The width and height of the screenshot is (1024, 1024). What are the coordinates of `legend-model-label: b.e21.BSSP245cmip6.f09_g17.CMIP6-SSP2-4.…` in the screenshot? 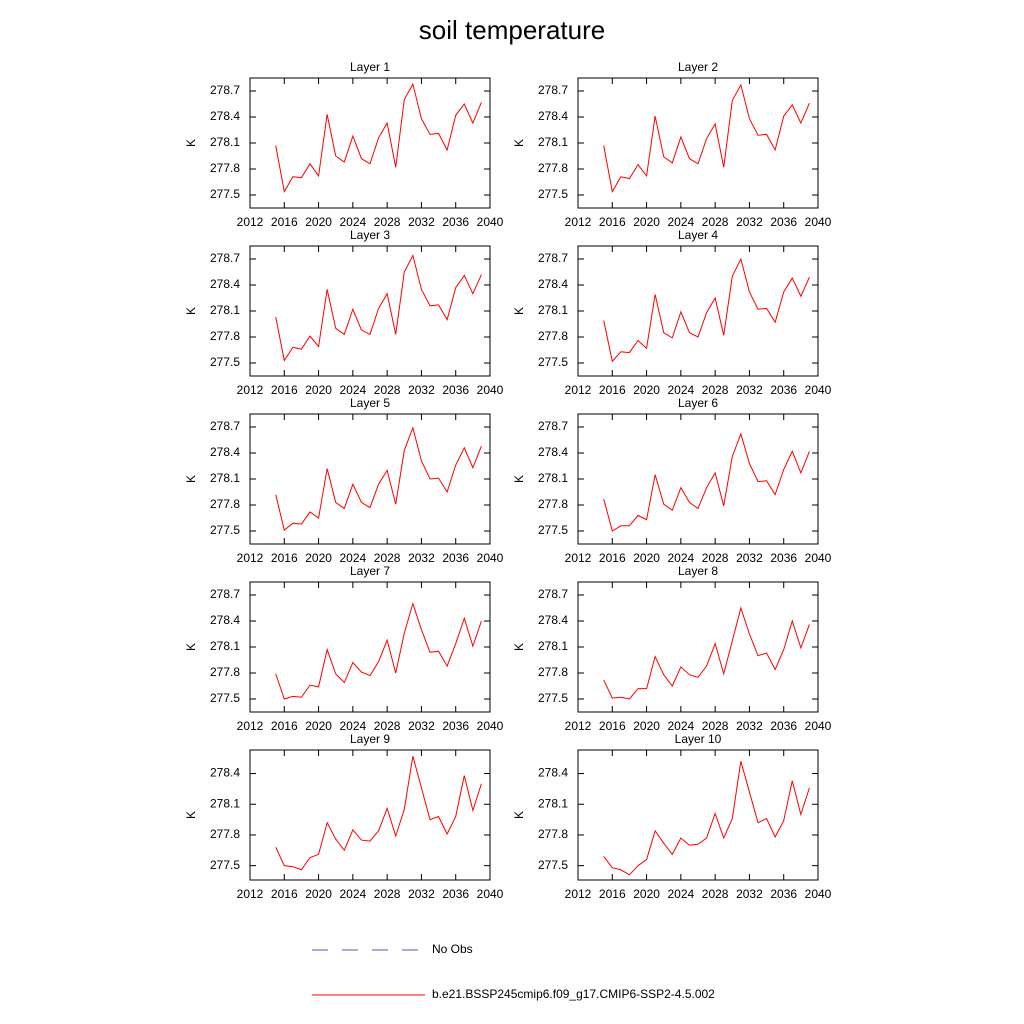 It's located at (573, 994).